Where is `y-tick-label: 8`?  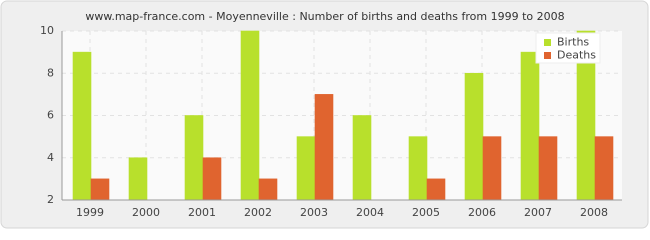
y-tick-label: 8 is located at coordinates (50, 72).